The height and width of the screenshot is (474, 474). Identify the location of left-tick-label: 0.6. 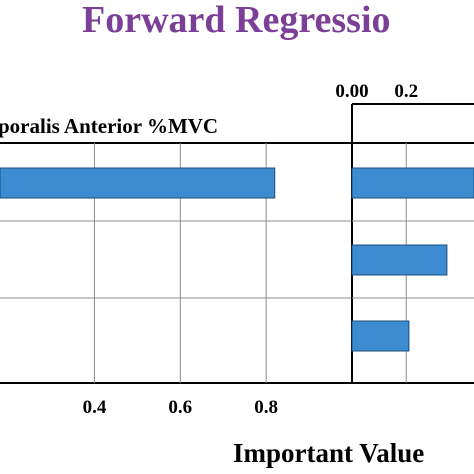
(180, 407).